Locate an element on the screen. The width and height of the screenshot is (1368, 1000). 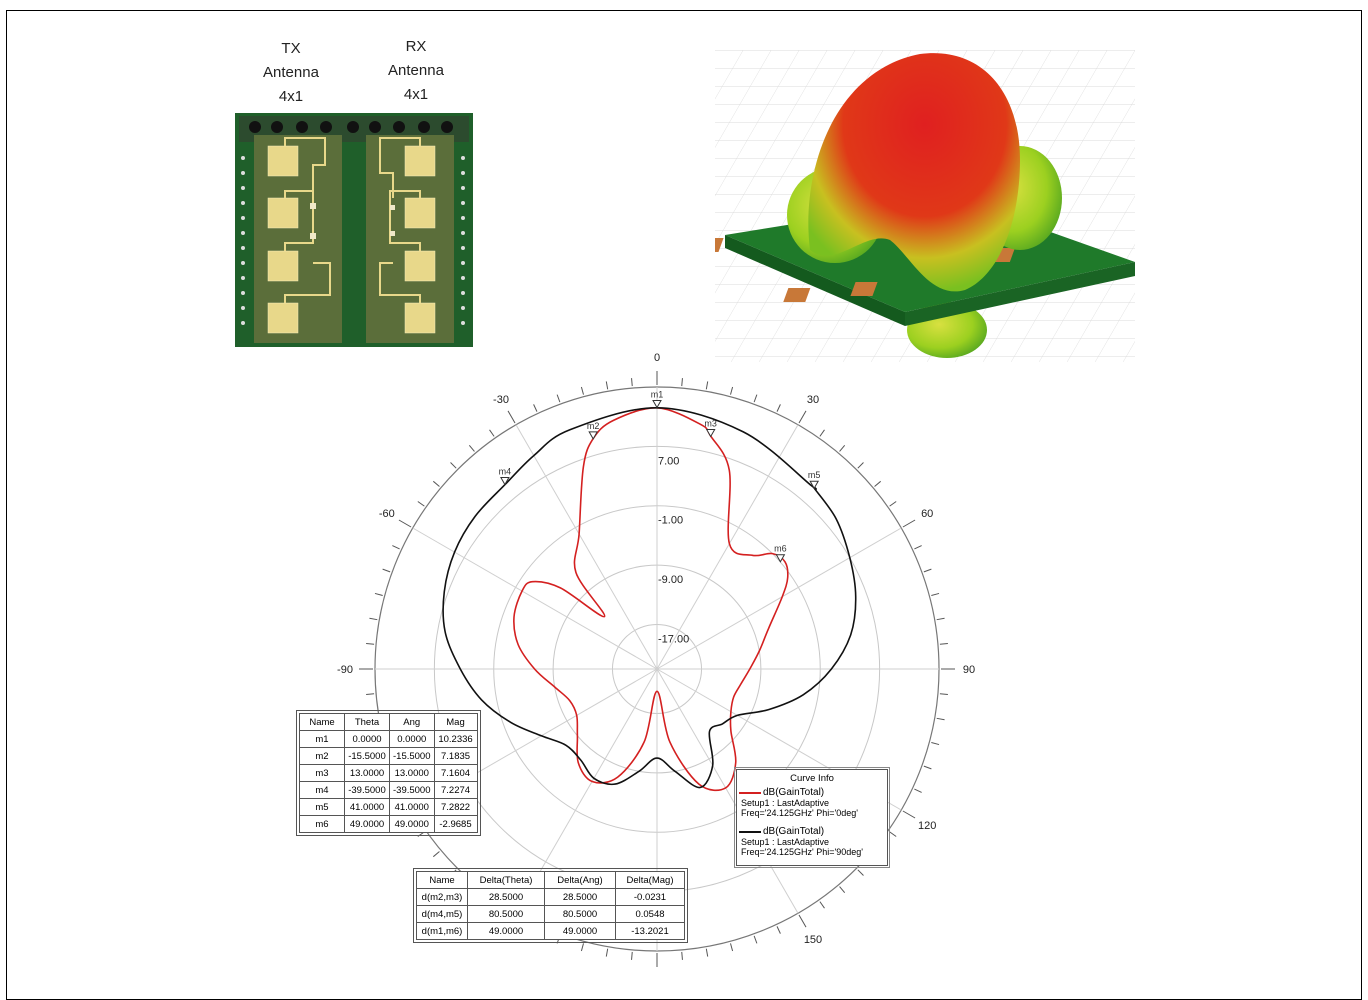
marker-label: m6 is located at coordinates (780, 549).